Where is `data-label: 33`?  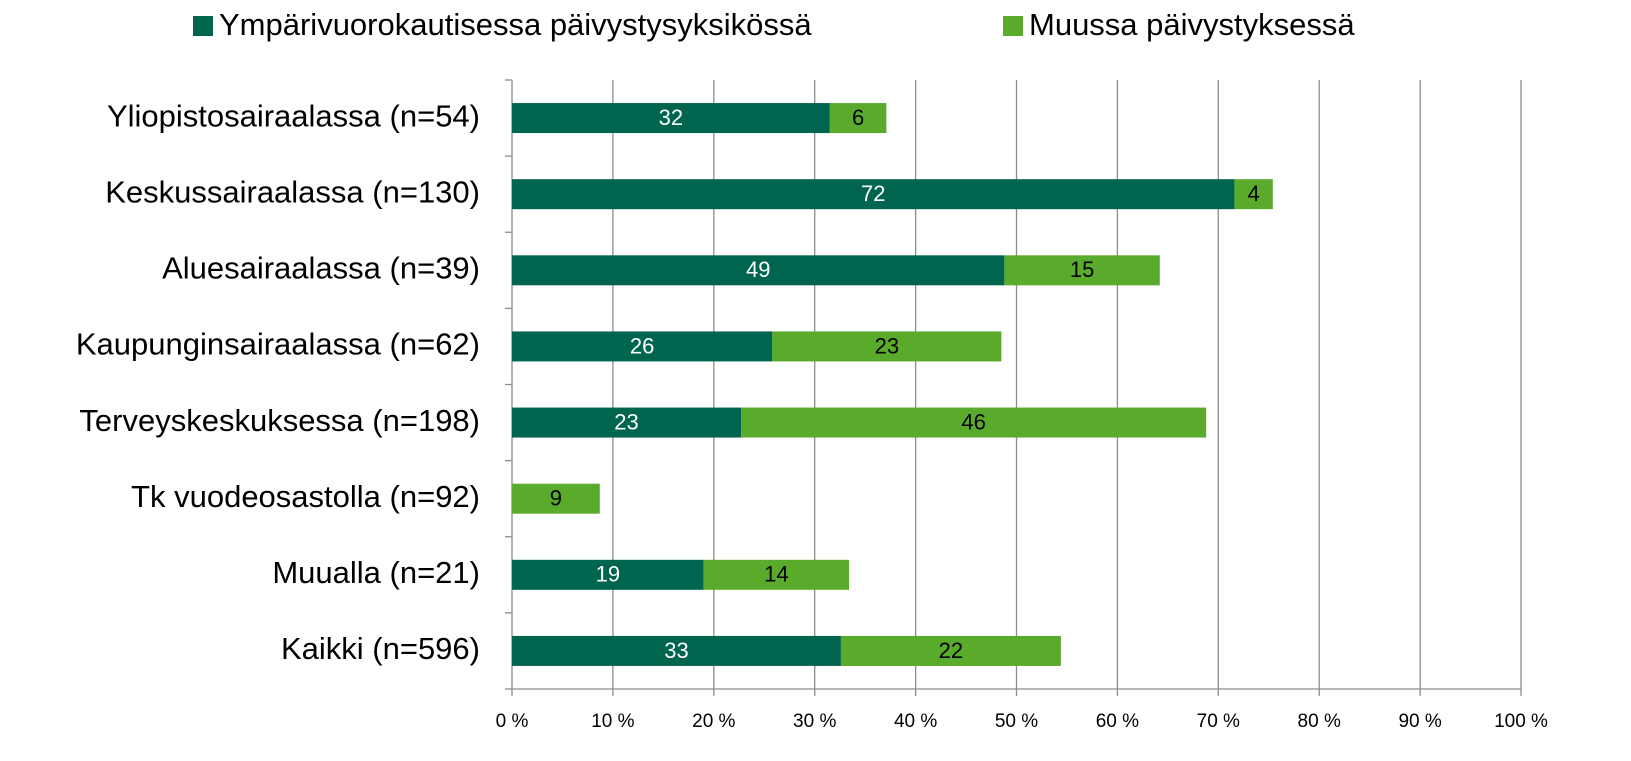
data-label: 33 is located at coordinates (676, 650).